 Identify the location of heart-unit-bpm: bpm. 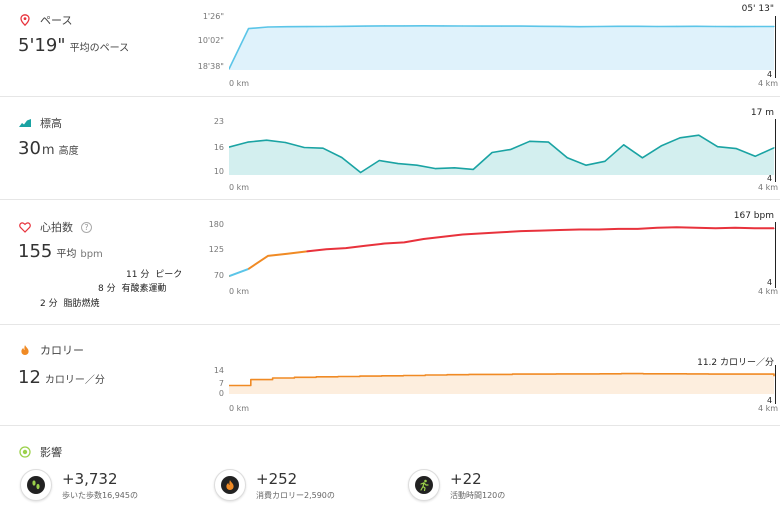
(91, 254).